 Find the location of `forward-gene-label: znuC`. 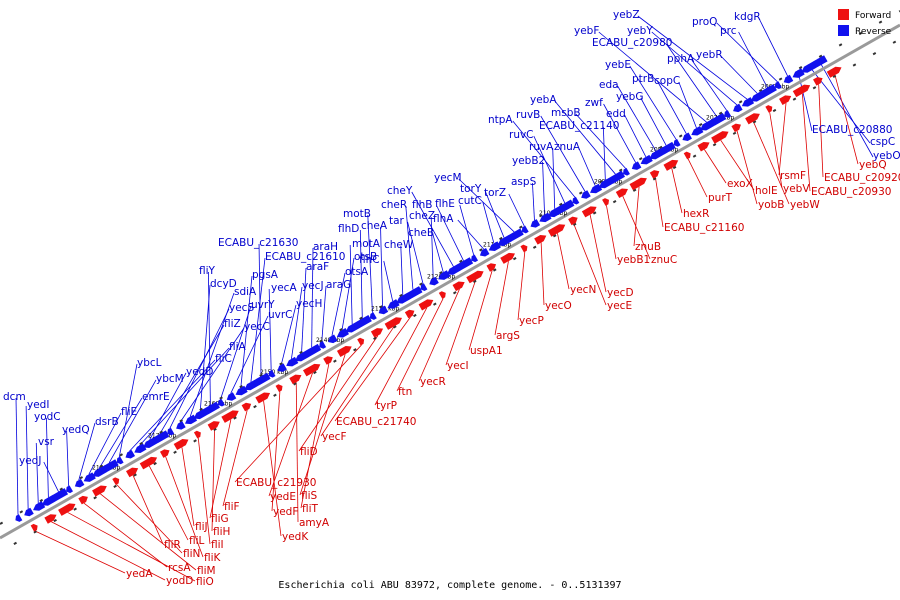

forward-gene-label: znuC is located at coordinates (664, 260).